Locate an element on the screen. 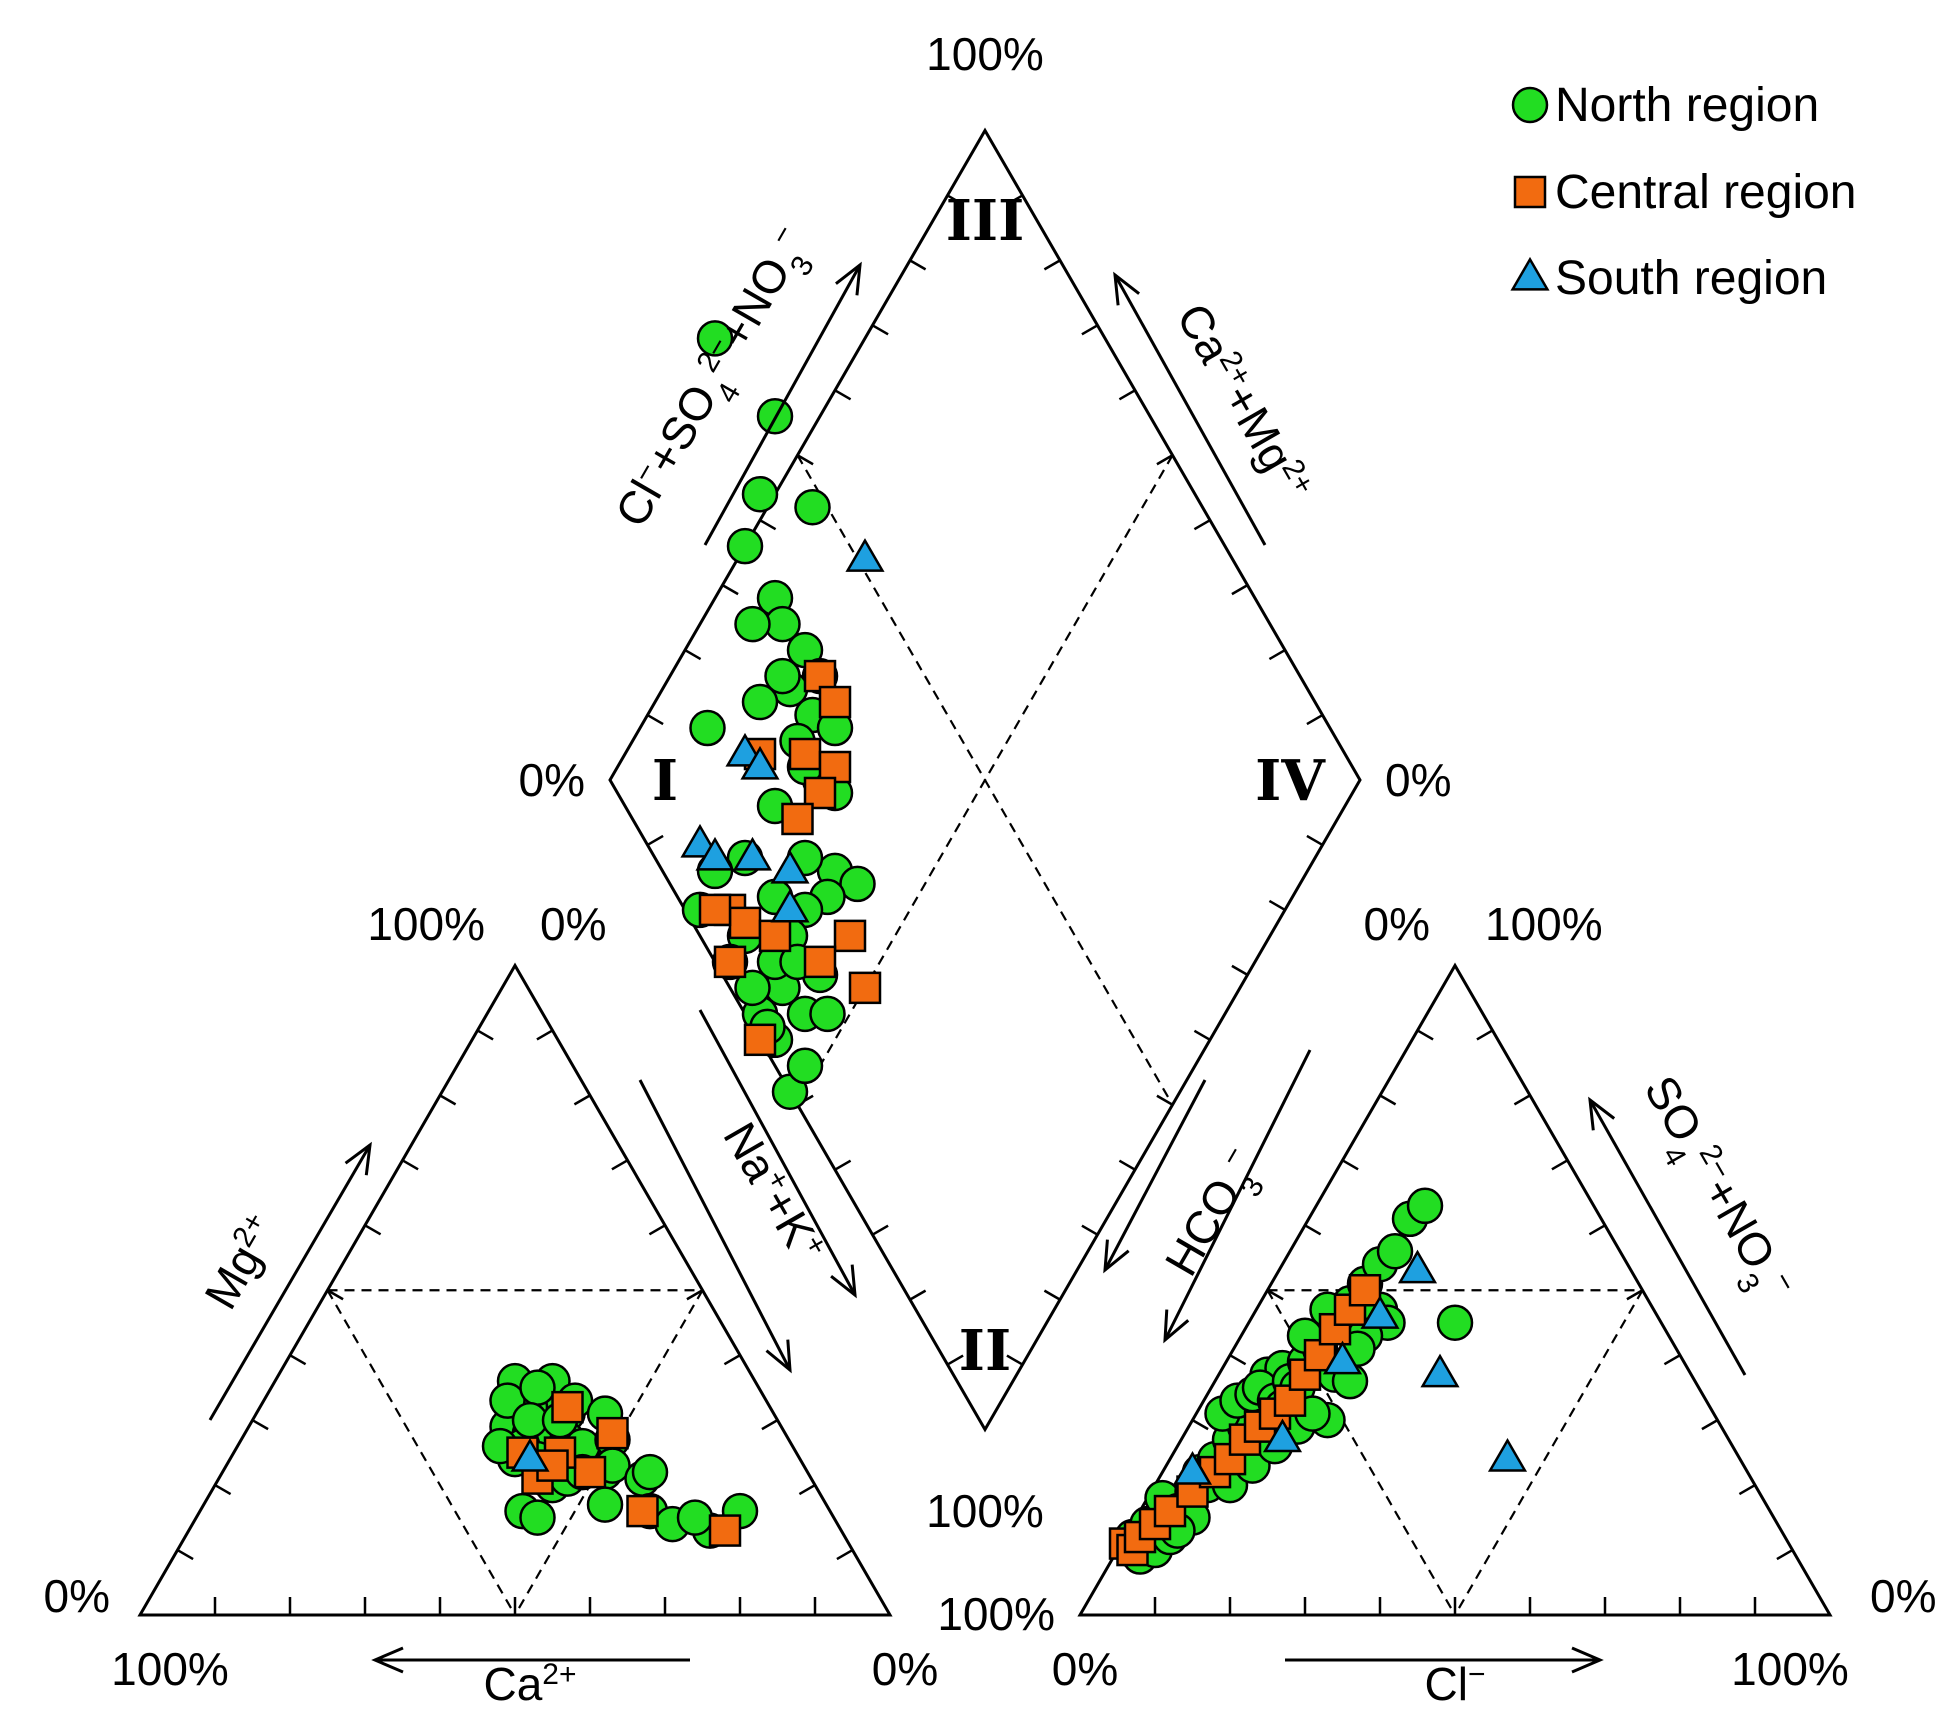 The height and width of the screenshot is (1720, 1951). hco3-arrow is located at coordinates (1237, 1195).